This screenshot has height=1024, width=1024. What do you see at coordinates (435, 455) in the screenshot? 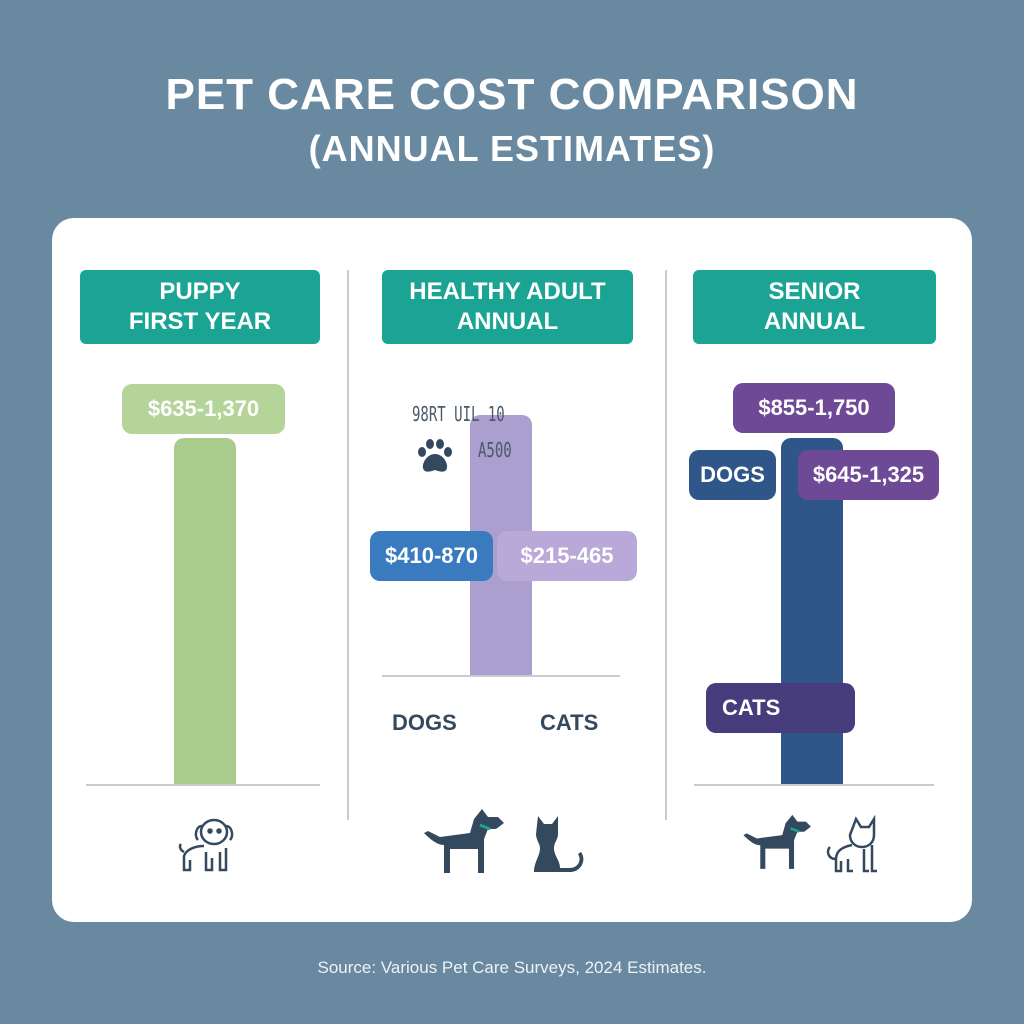
I see `paw-icon` at bounding box center [435, 455].